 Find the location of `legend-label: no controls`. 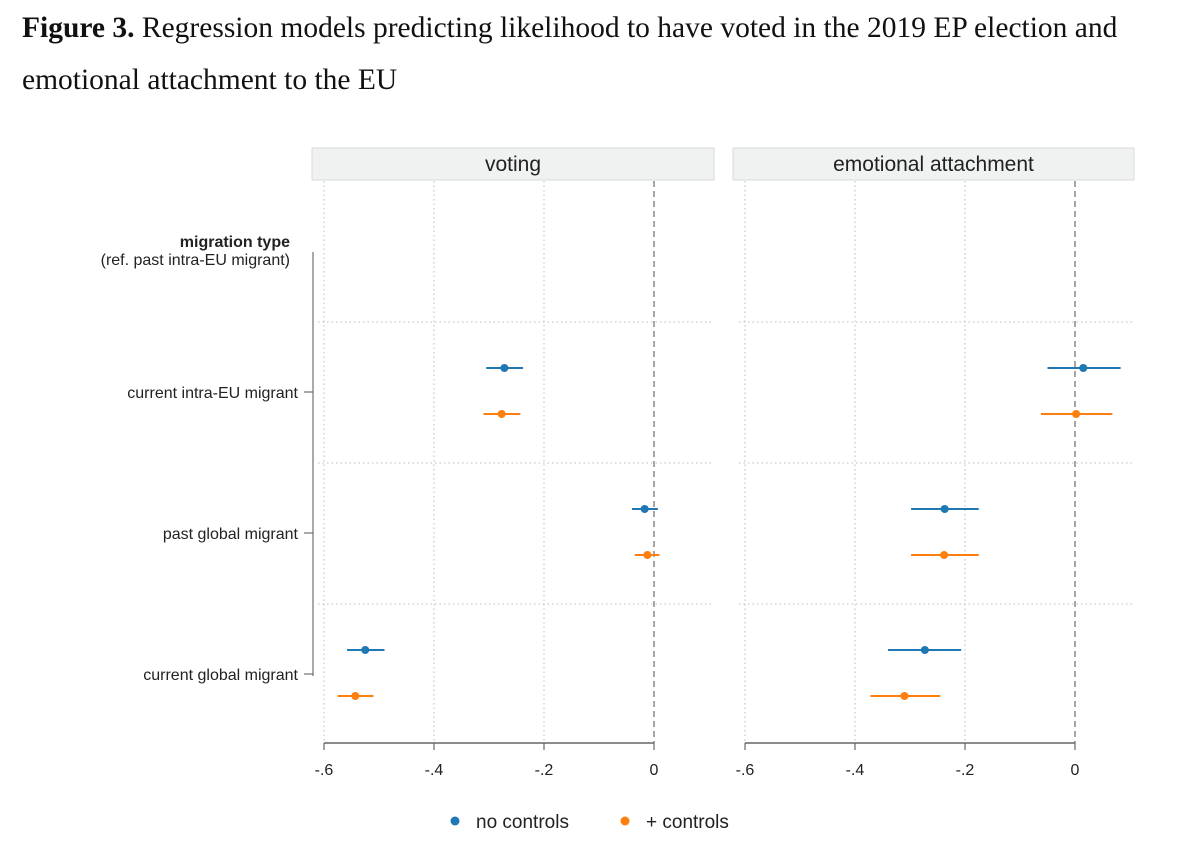

legend-label: no controls is located at coordinates (522, 822).